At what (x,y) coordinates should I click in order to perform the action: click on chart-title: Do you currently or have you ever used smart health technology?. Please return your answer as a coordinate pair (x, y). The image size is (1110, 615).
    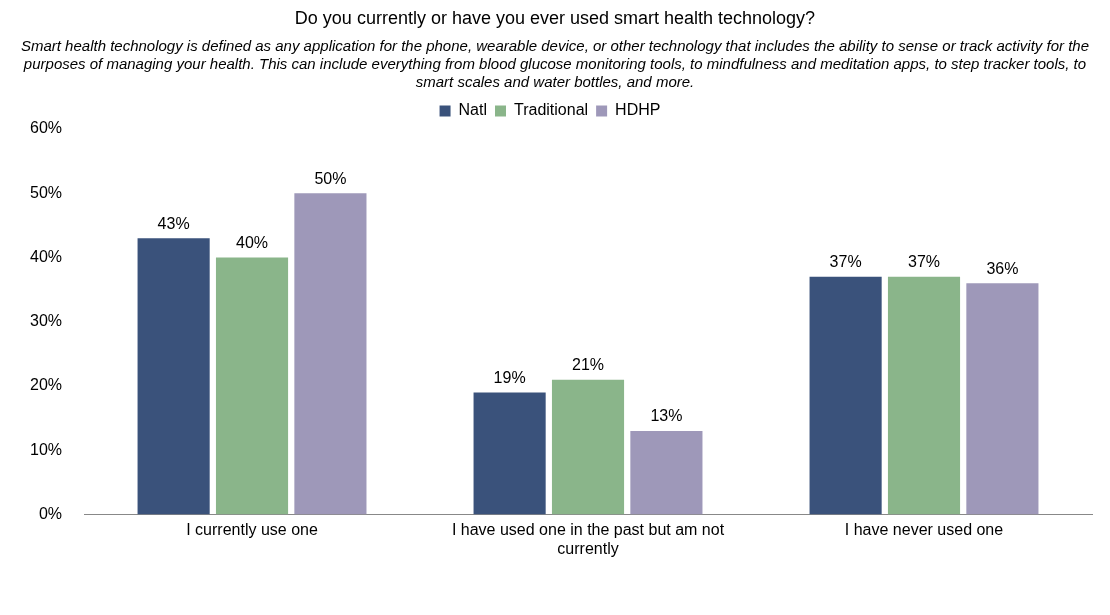
    Looking at the image, I should click on (555, 18).